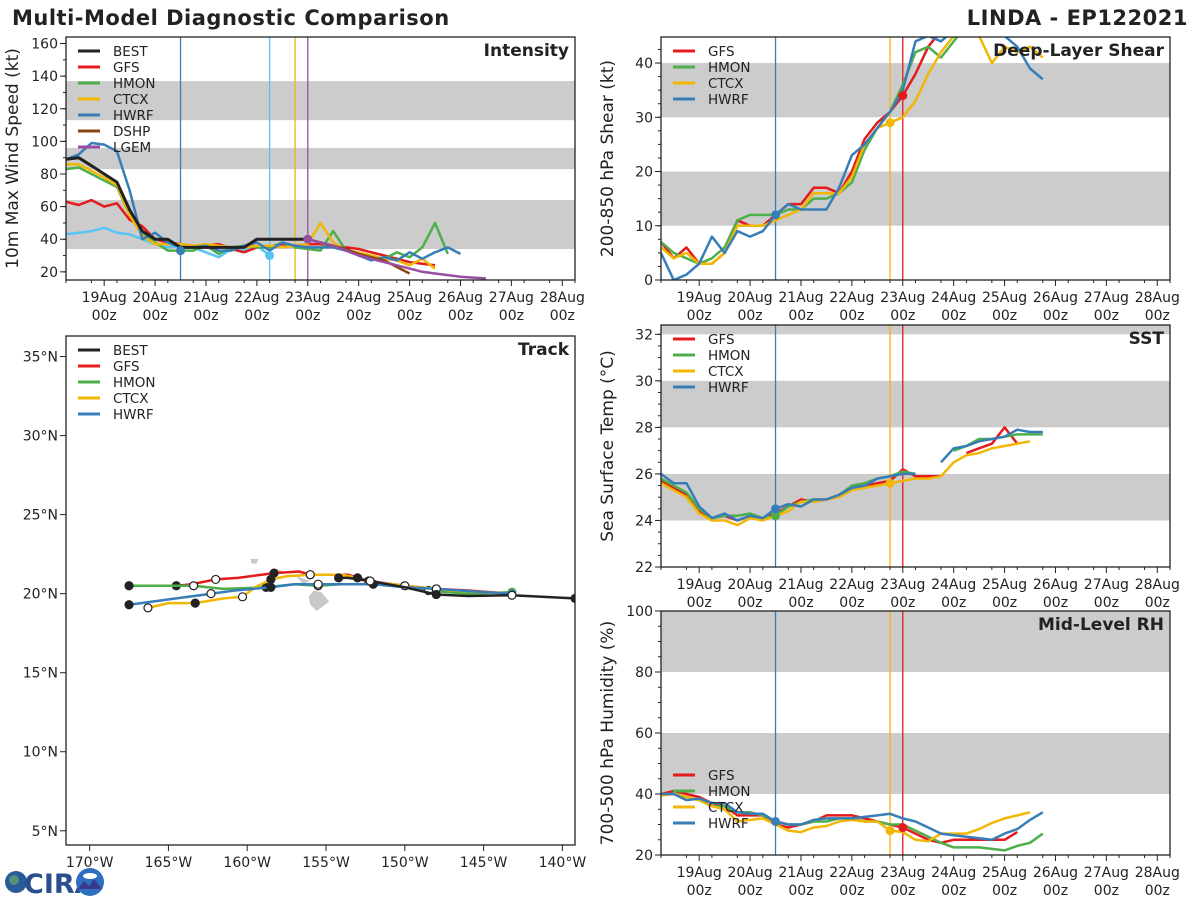  I want to click on axes-frame, so click(915, 446).